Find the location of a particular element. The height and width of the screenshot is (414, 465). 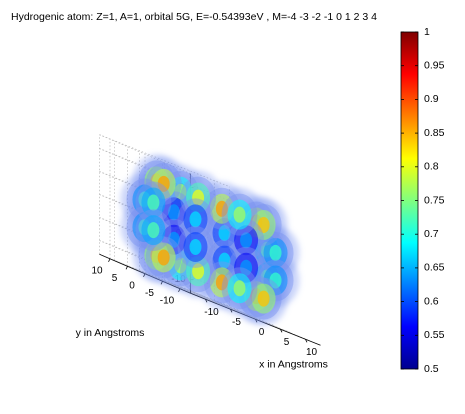

colorbar-tick-label: 0.7 is located at coordinates (431, 234).